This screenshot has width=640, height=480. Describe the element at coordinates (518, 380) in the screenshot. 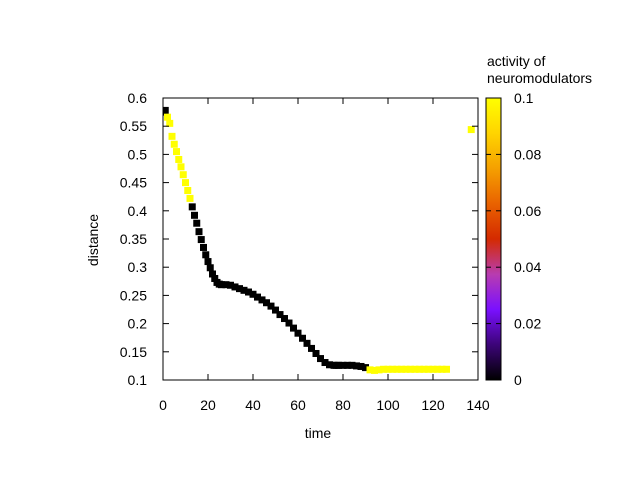

I see `colorbar-tick-label: 0` at that location.